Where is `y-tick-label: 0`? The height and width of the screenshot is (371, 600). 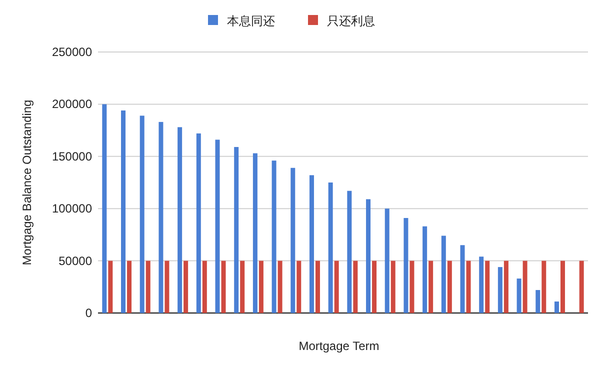
y-tick-label: 0 is located at coordinates (88, 313).